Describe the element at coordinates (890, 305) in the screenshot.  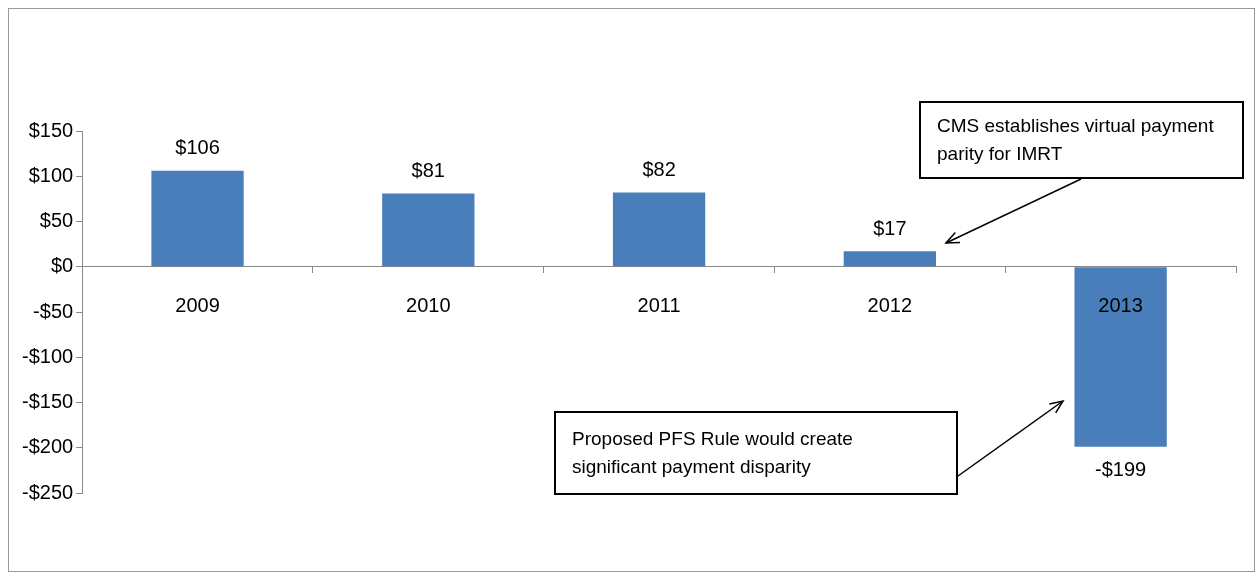
I see `x-tick-label: 2012` at that location.